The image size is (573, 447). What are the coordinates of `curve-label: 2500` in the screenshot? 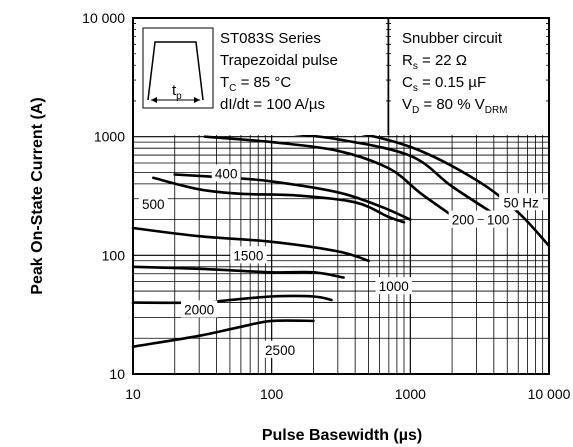 It's located at (280, 350).